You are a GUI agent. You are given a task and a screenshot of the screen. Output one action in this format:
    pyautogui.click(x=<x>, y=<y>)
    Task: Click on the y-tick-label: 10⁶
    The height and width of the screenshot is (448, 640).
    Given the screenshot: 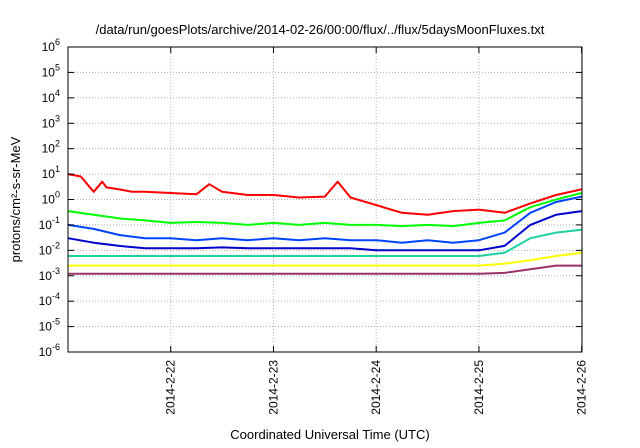 What is the action you would take?
    pyautogui.click(x=51, y=45)
    